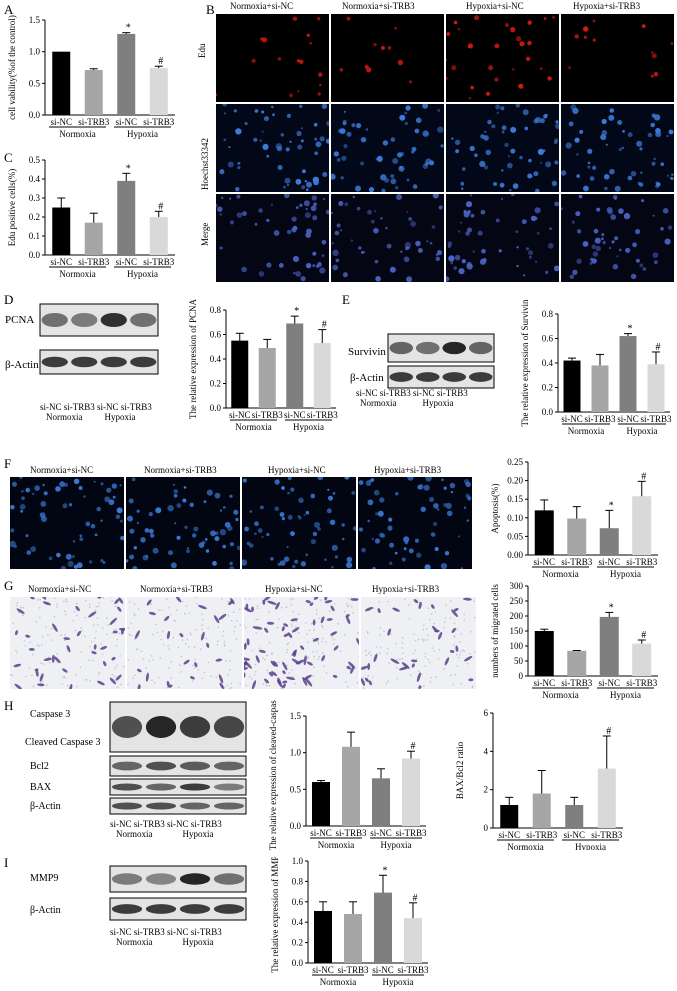 Image resolution: width=677 pixels, height=991 pixels. What do you see at coordinates (406, 589) in the screenshot?
I see `g-title-4: Hypoxia+si-TRB3` at bounding box center [406, 589].